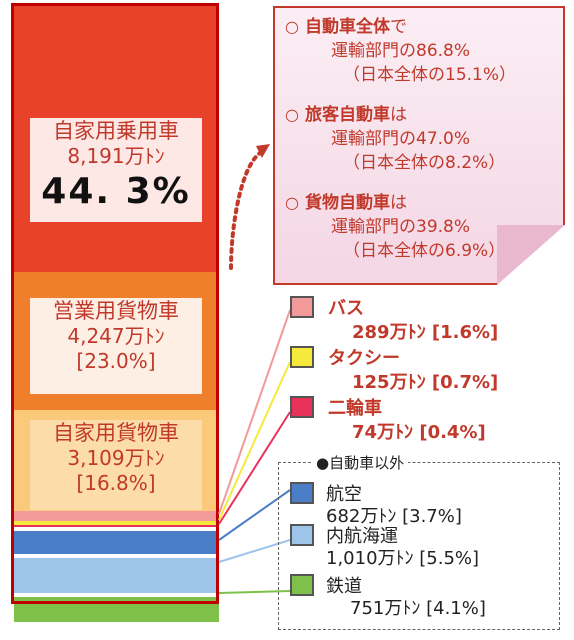 This screenshot has height=640, width=574. I want to click on callout-arrow, so click(248, 209).